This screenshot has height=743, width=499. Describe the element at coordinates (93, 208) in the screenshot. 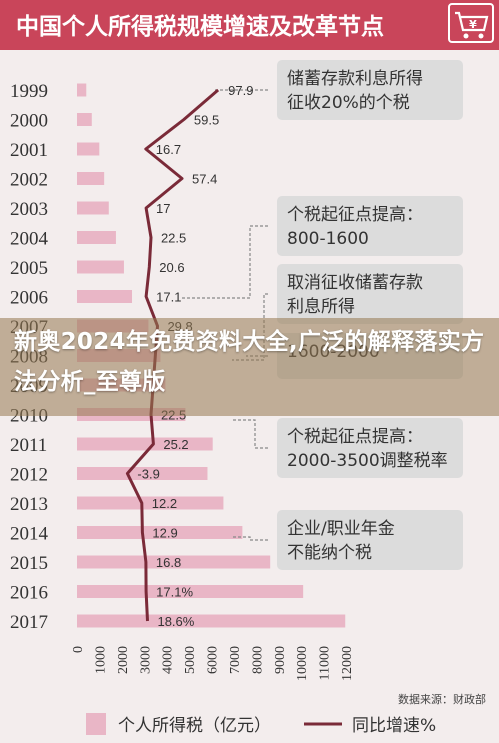

I see `bar-2003` at that location.